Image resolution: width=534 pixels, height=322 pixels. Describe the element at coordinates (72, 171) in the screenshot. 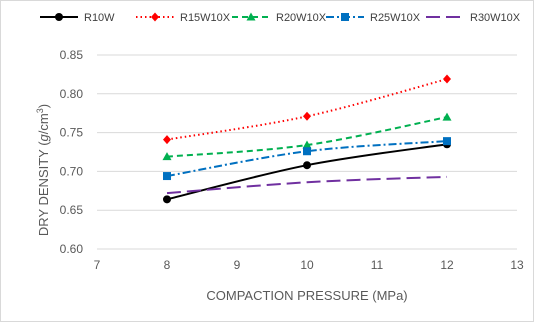

I see `y-tick-label: 0.70` at that location.